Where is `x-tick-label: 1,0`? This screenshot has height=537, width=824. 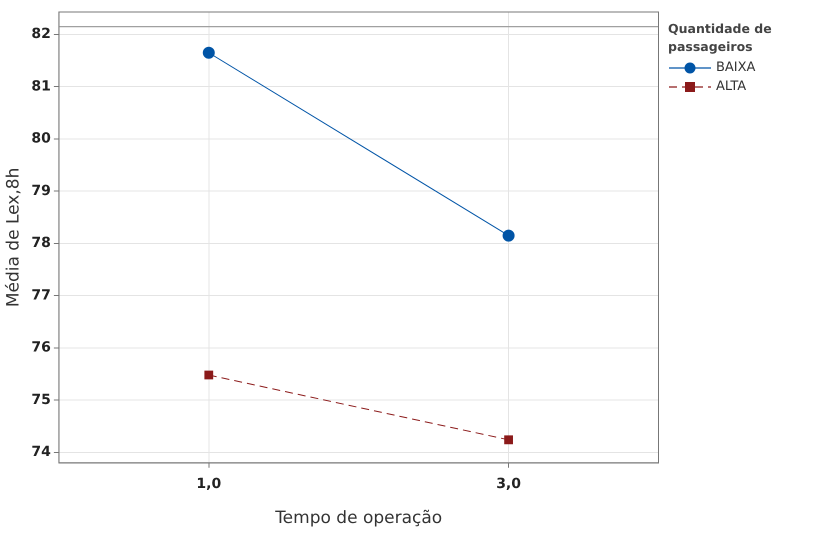
x-tick-label: 1,0 is located at coordinates (209, 484).